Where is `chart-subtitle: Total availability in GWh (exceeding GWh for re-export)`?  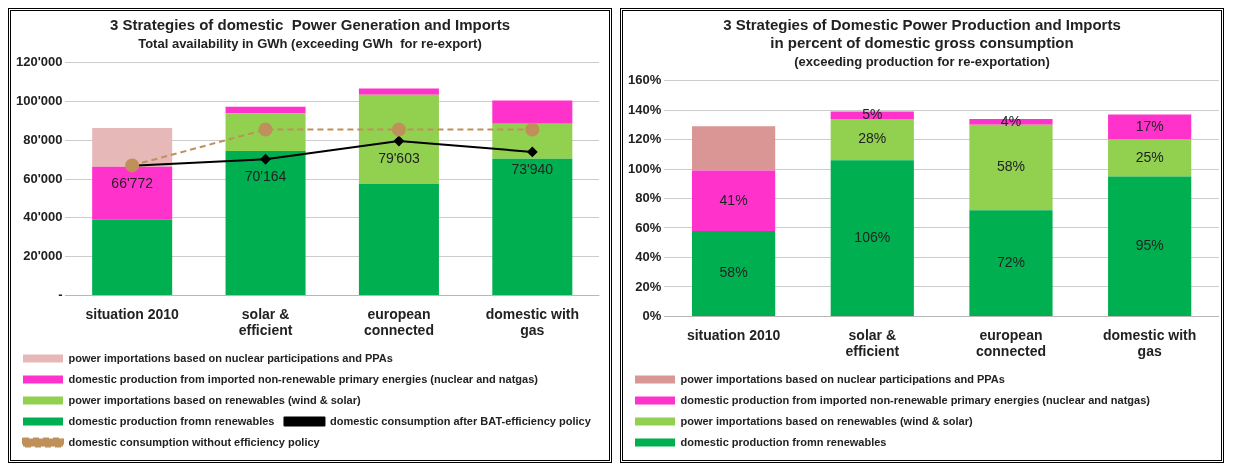 chart-subtitle: Total availability in GWh (exceeding GWh for re-export) is located at coordinates (310, 44).